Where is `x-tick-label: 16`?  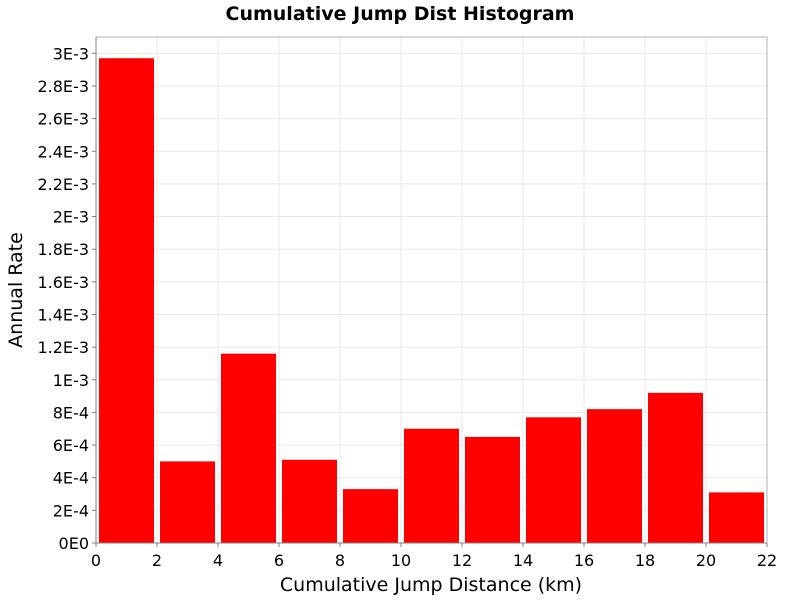 x-tick-label: 16 is located at coordinates (584, 560).